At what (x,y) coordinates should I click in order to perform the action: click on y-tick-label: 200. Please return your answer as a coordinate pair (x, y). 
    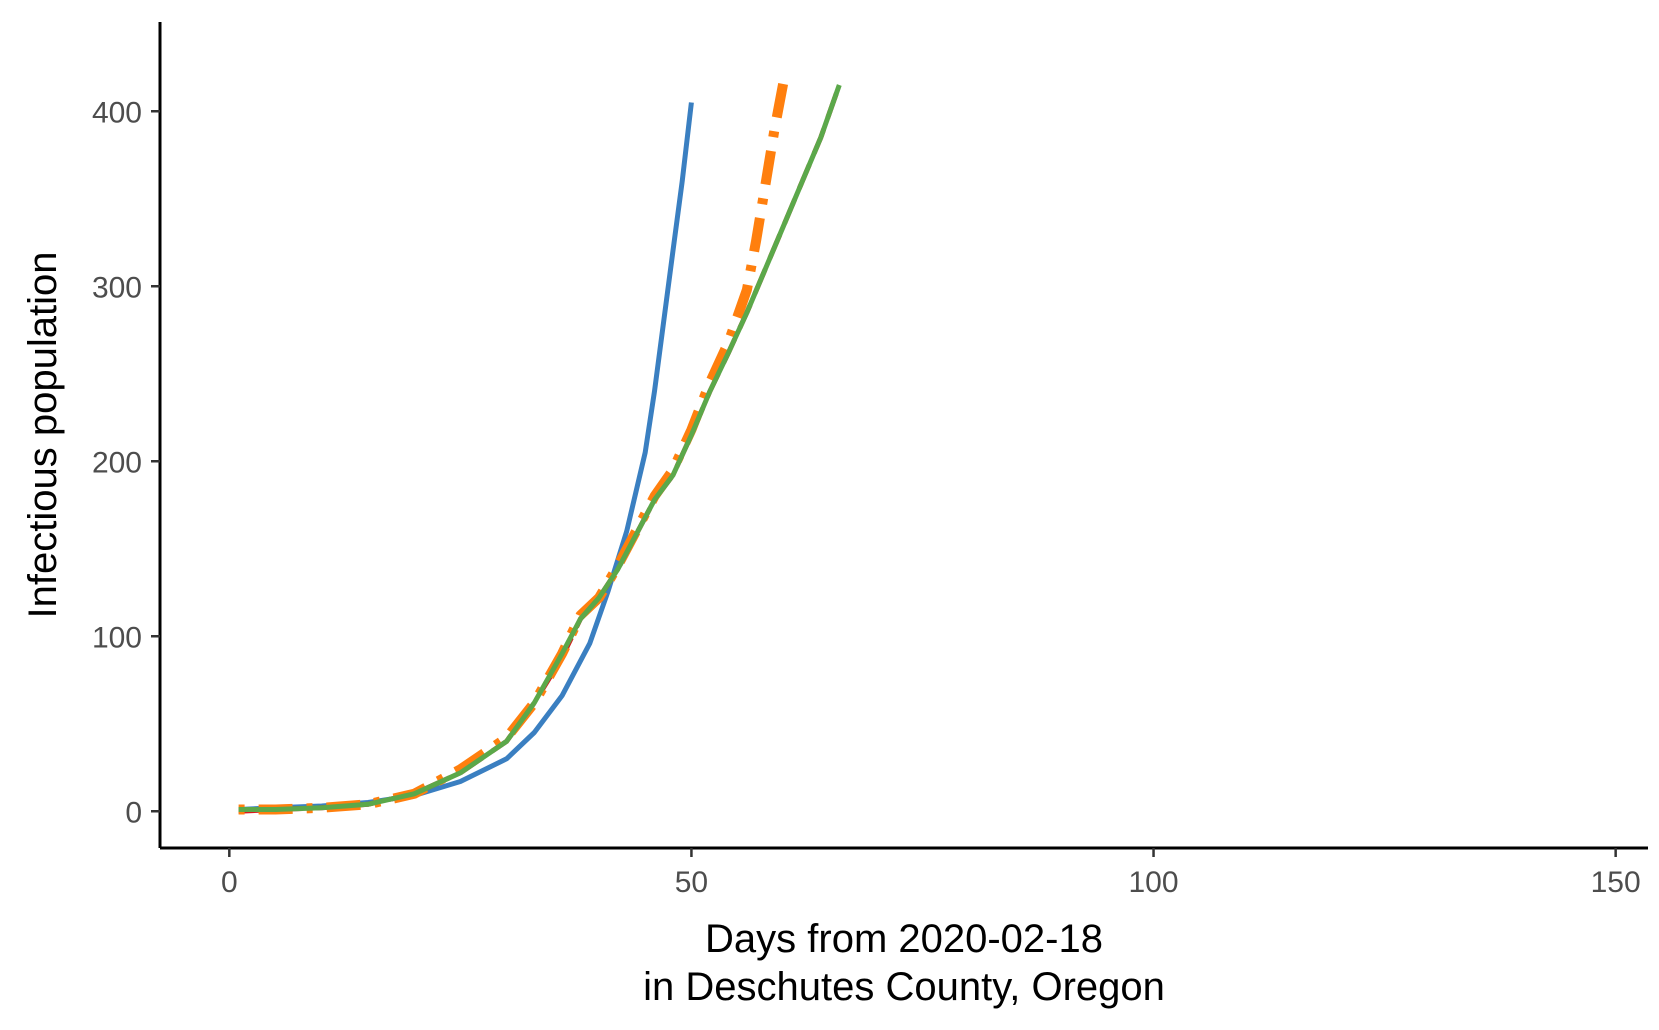
    Looking at the image, I should click on (117, 462).